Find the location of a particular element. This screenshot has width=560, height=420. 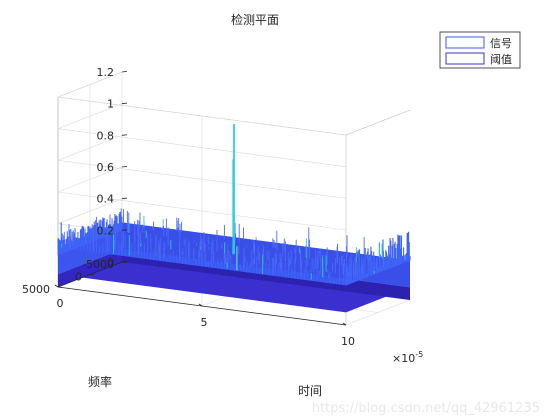

threshold-plane-side-frequency is located at coordinates (90, 268).